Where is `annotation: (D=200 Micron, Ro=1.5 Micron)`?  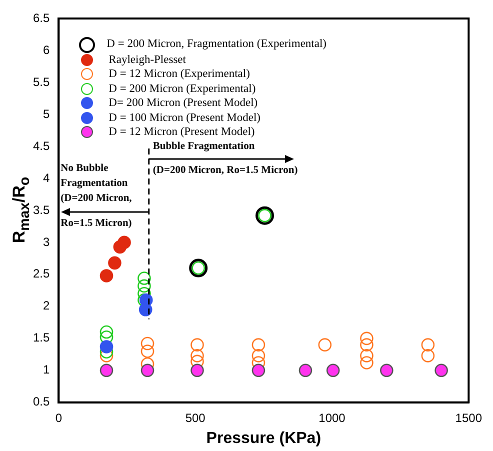
annotation: (D=200 Micron, Ro=1.5 Micron) is located at coordinates (225, 170).